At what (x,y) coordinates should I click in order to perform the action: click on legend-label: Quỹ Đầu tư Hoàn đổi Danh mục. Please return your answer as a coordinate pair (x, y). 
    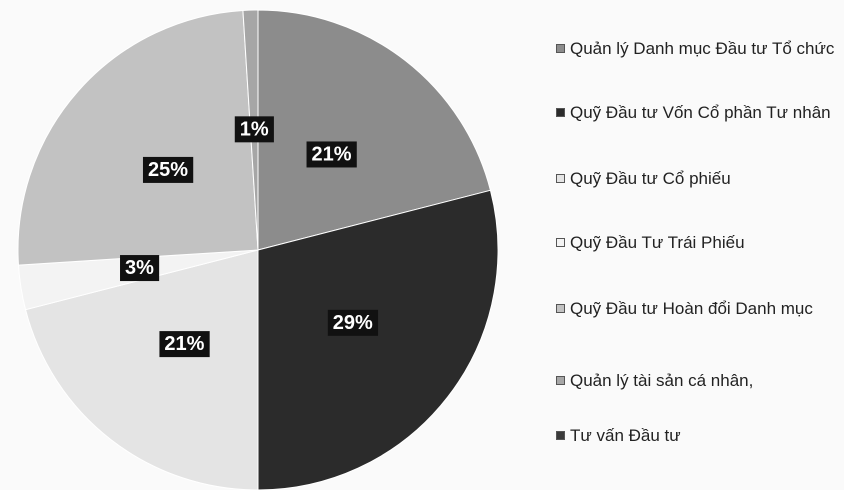
    Looking at the image, I should click on (691, 308).